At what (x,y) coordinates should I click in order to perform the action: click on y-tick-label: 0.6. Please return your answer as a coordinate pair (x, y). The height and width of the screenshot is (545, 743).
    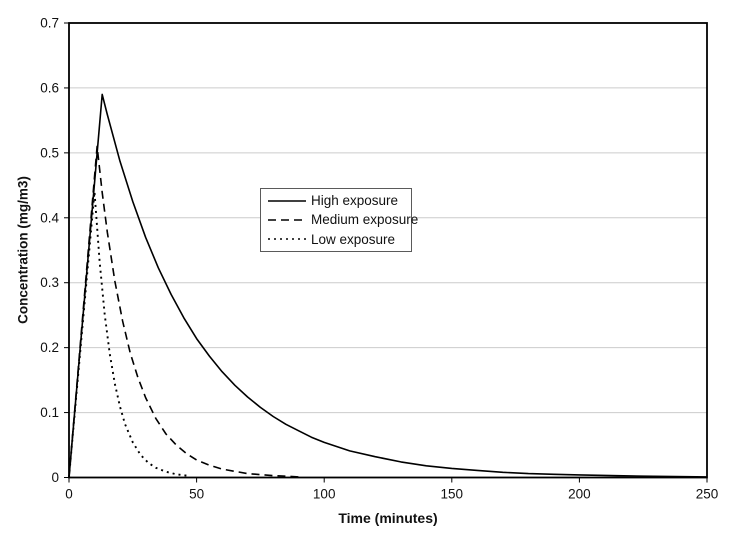
    Looking at the image, I should click on (49, 87).